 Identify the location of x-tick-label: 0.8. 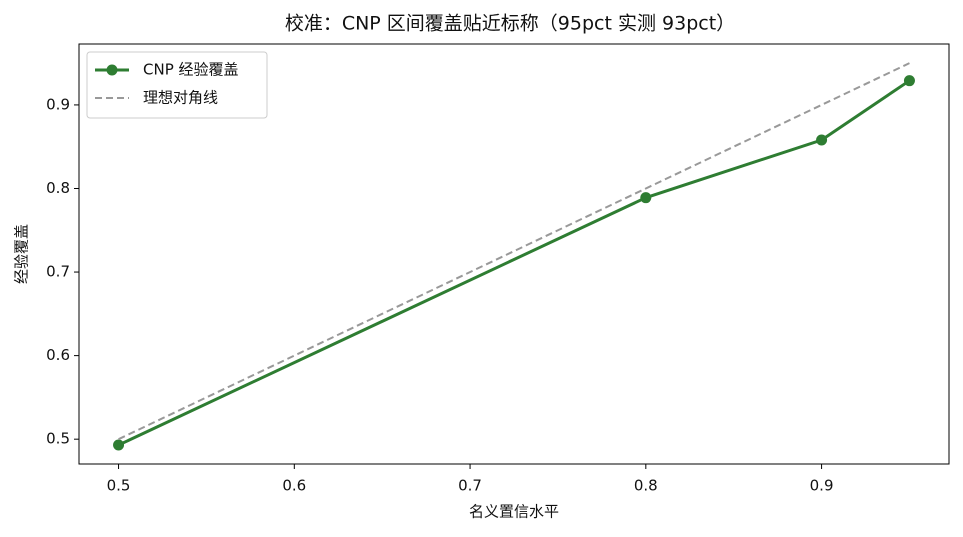
(646, 486).